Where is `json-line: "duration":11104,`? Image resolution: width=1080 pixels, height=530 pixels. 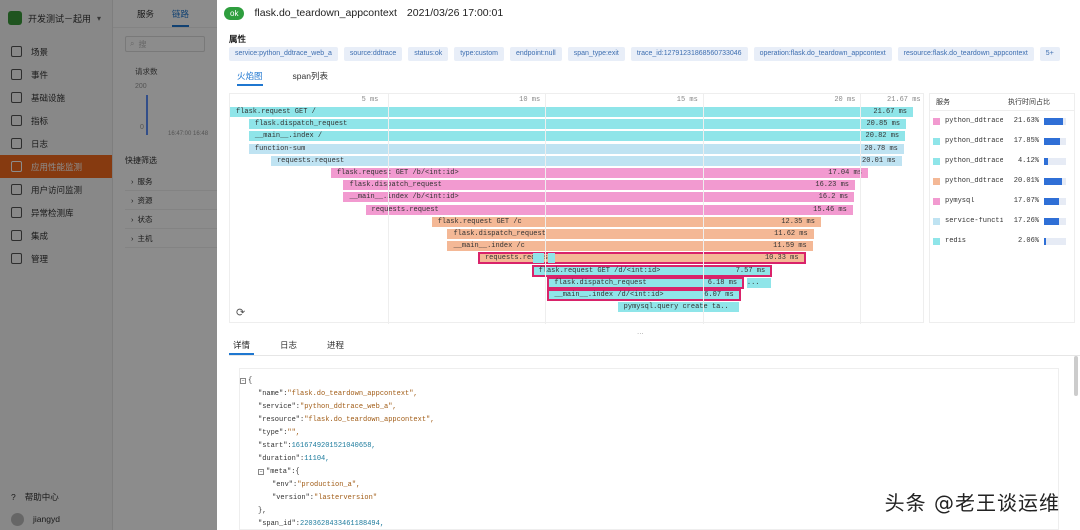
json-line: "duration":11104, is located at coordinates (293, 459).